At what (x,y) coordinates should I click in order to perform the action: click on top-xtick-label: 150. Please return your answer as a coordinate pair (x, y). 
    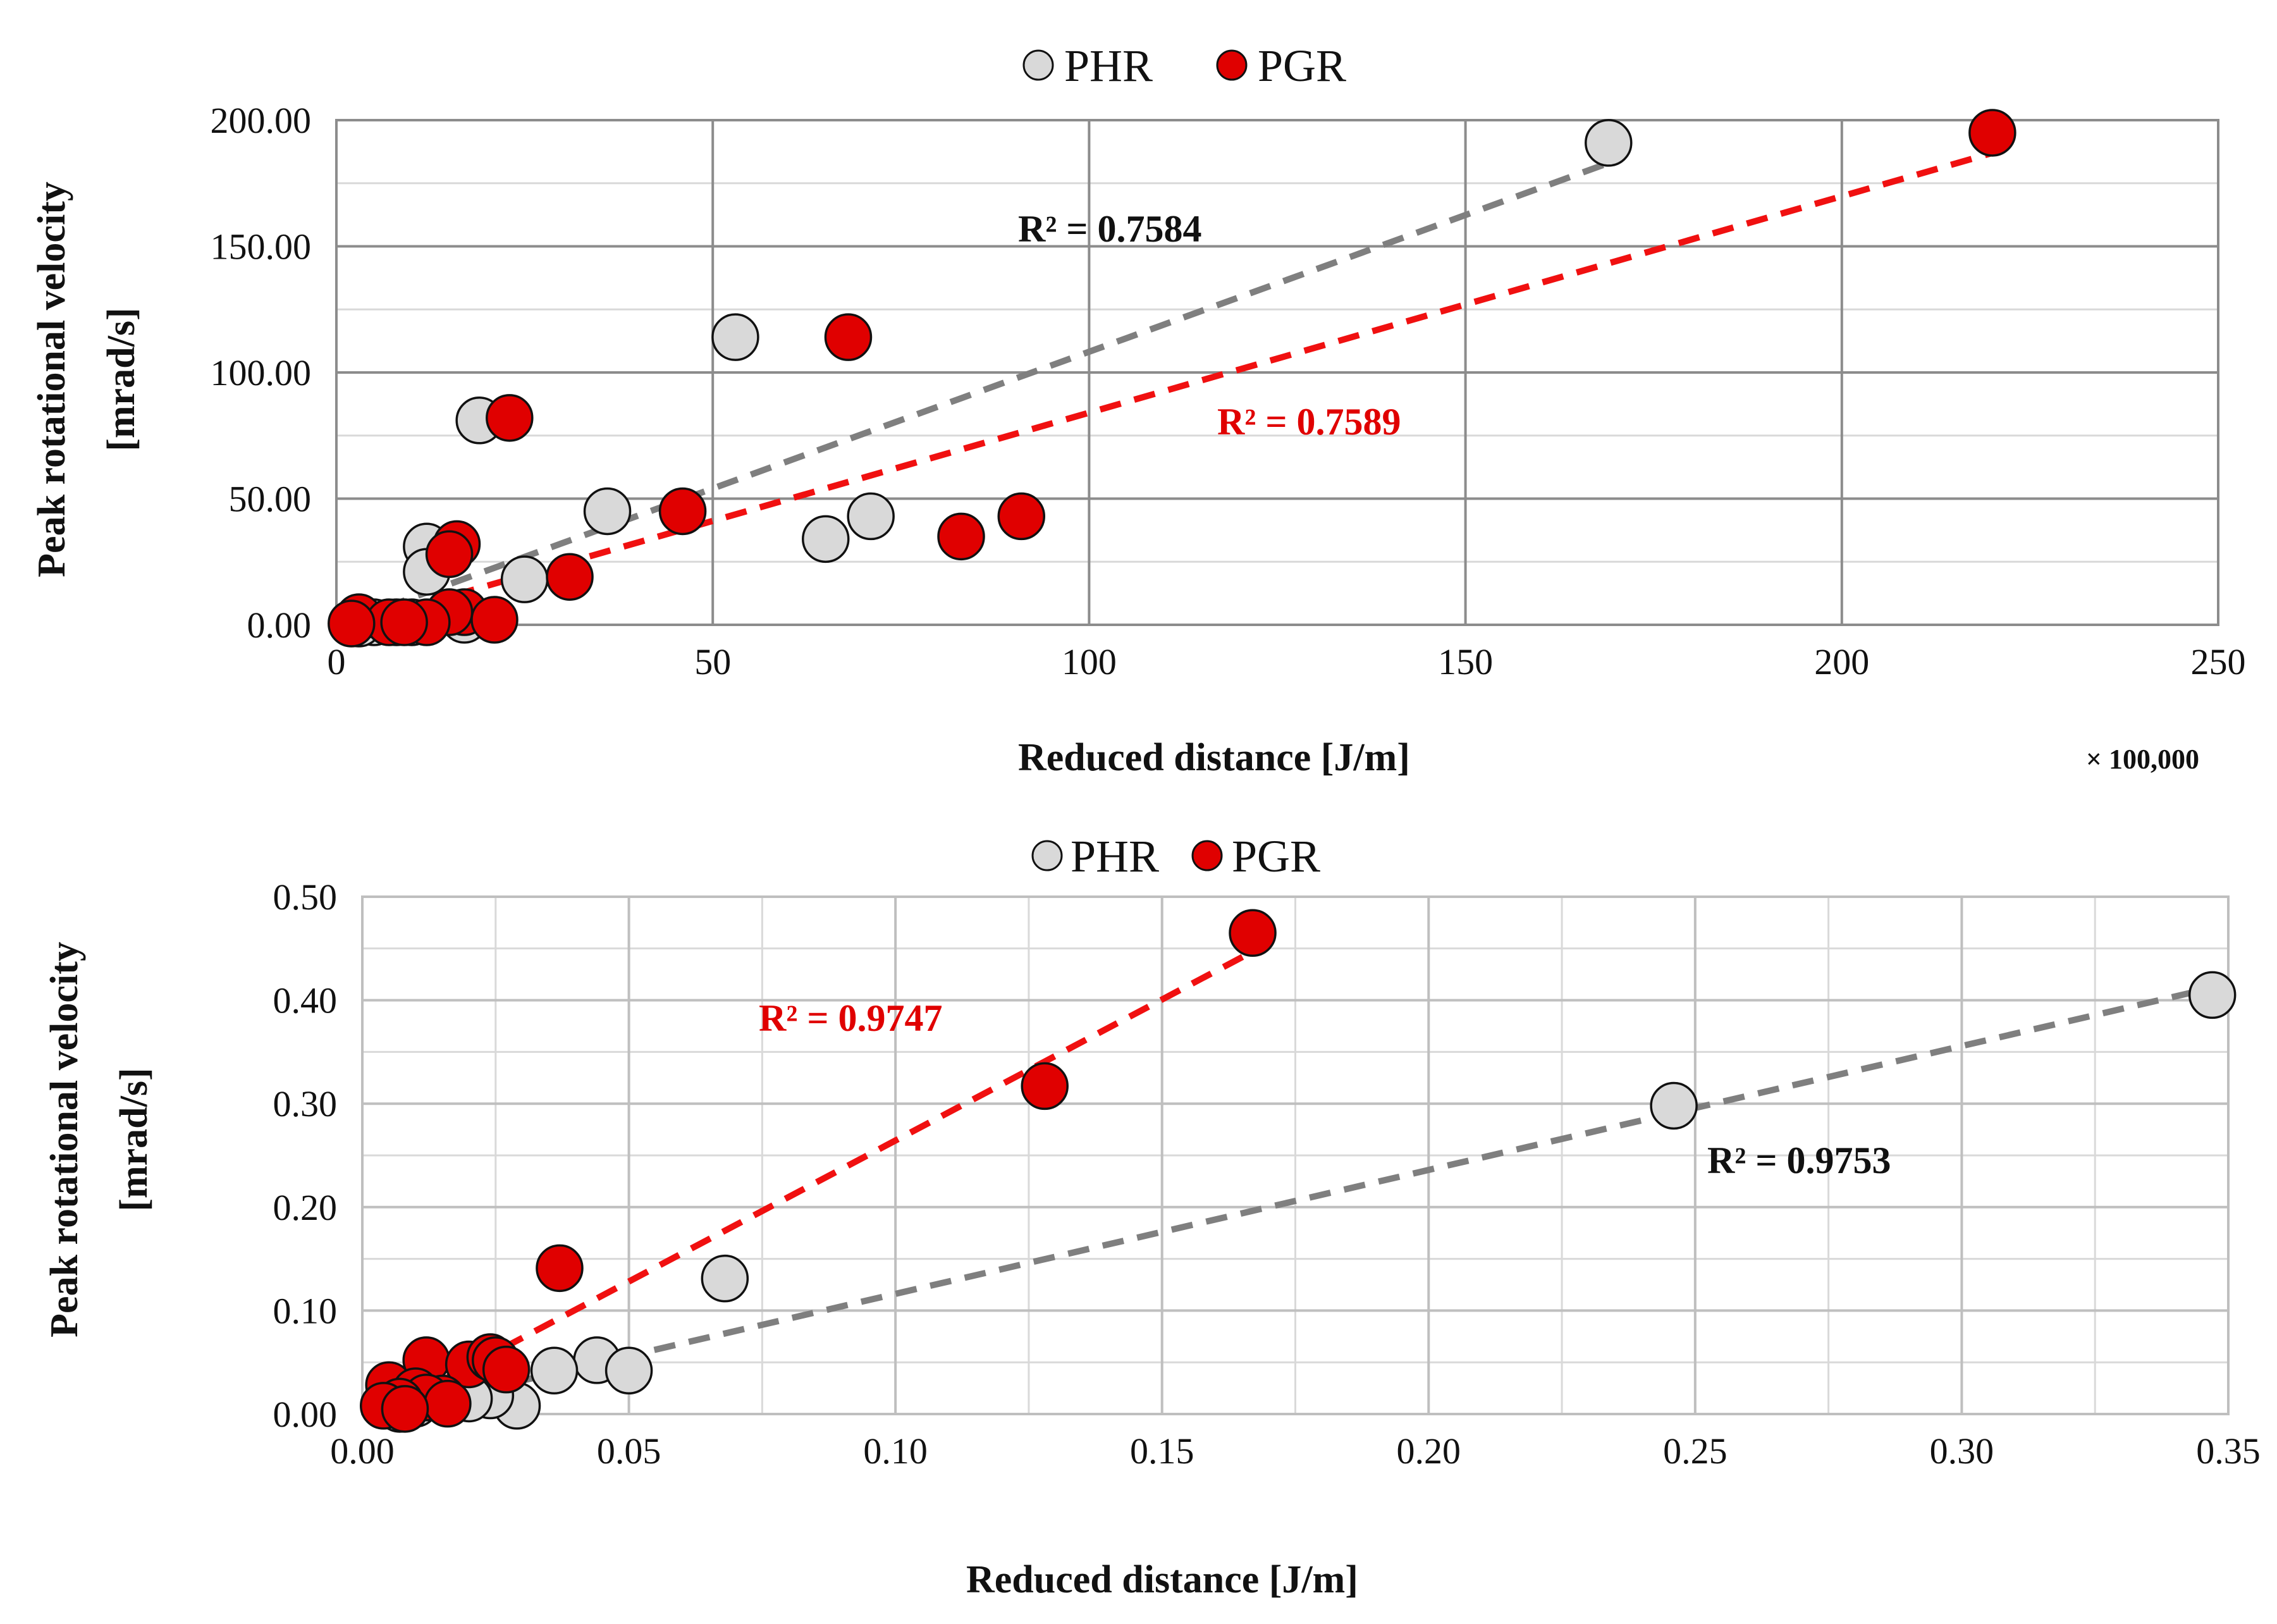
    Looking at the image, I should click on (1465, 661).